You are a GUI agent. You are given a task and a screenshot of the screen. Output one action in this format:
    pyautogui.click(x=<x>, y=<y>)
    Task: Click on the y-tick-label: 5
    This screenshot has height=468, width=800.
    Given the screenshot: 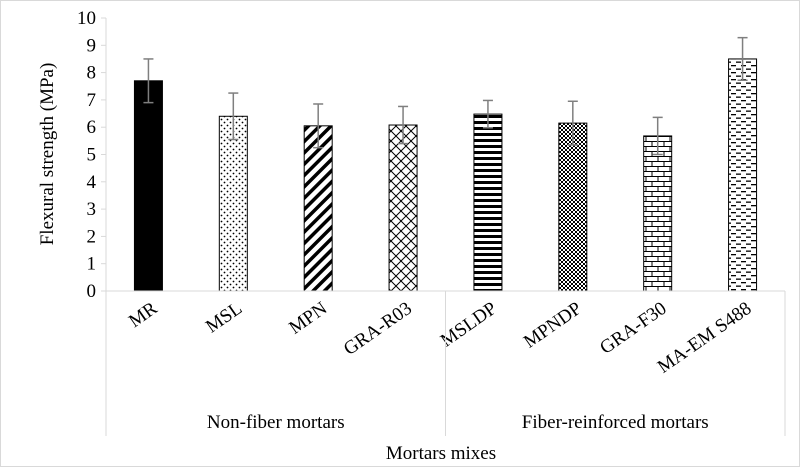 What is the action you would take?
    pyautogui.click(x=92, y=155)
    